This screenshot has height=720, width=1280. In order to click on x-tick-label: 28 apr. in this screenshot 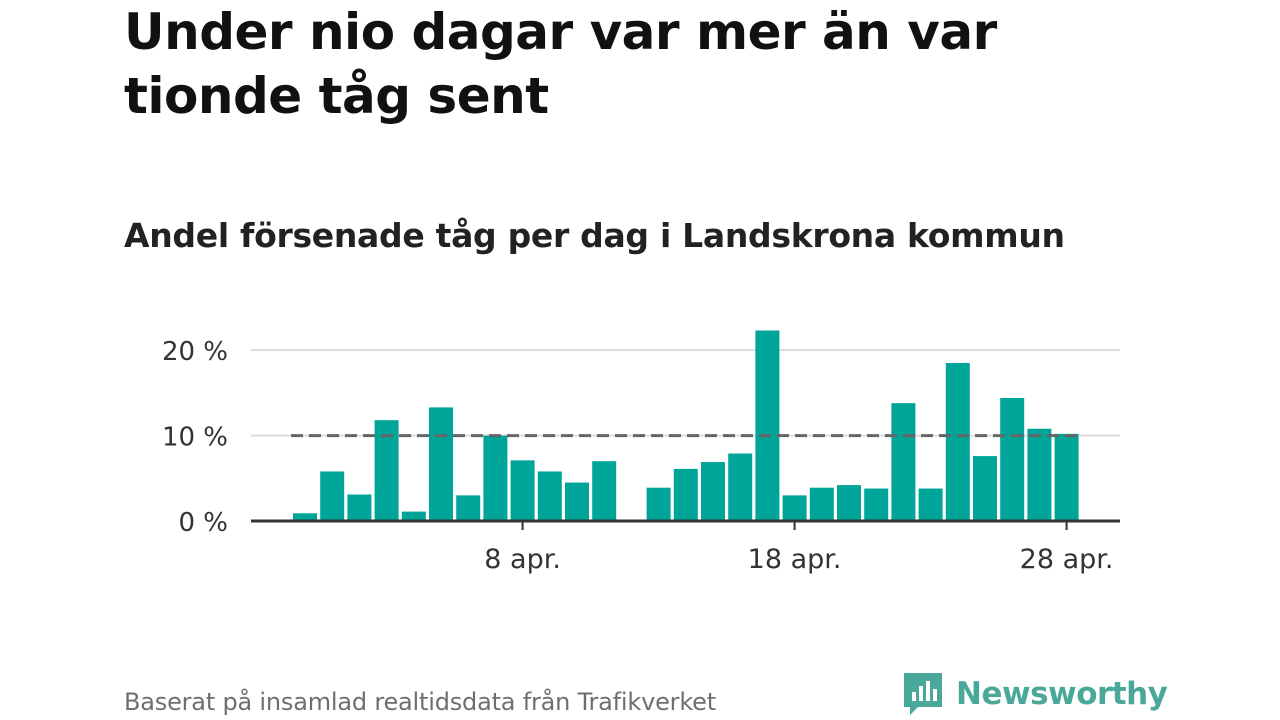, I will do `click(1067, 559)`.